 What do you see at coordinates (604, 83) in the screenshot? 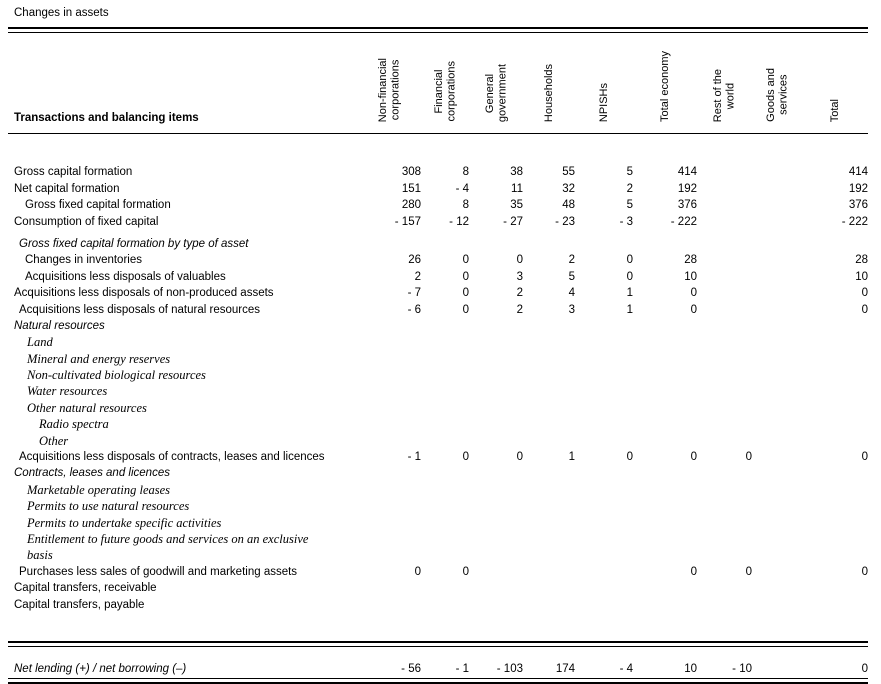
I see `column-header-npishs: NPISHs` at bounding box center [604, 83].